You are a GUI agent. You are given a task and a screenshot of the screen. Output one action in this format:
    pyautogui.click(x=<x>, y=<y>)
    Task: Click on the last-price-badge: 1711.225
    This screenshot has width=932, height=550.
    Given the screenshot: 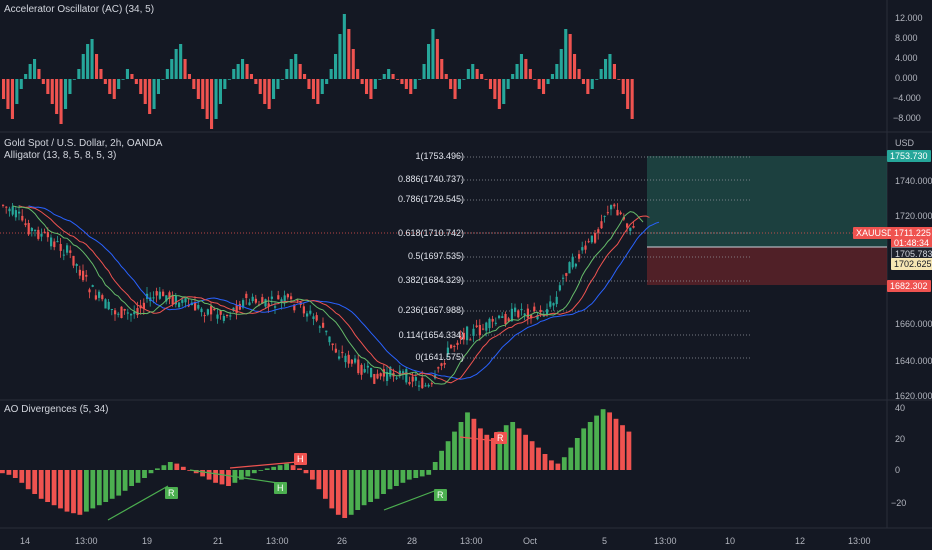 What is the action you would take?
    pyautogui.click(x=911, y=233)
    